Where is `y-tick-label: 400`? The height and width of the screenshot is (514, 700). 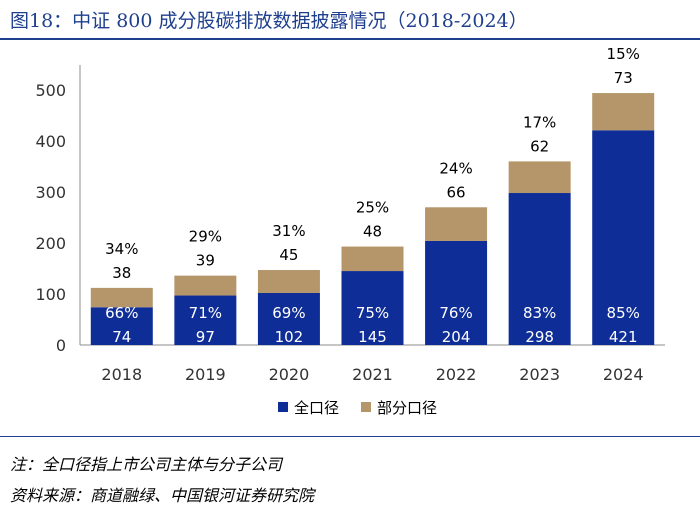 y-tick-label: 400 is located at coordinates (50, 141).